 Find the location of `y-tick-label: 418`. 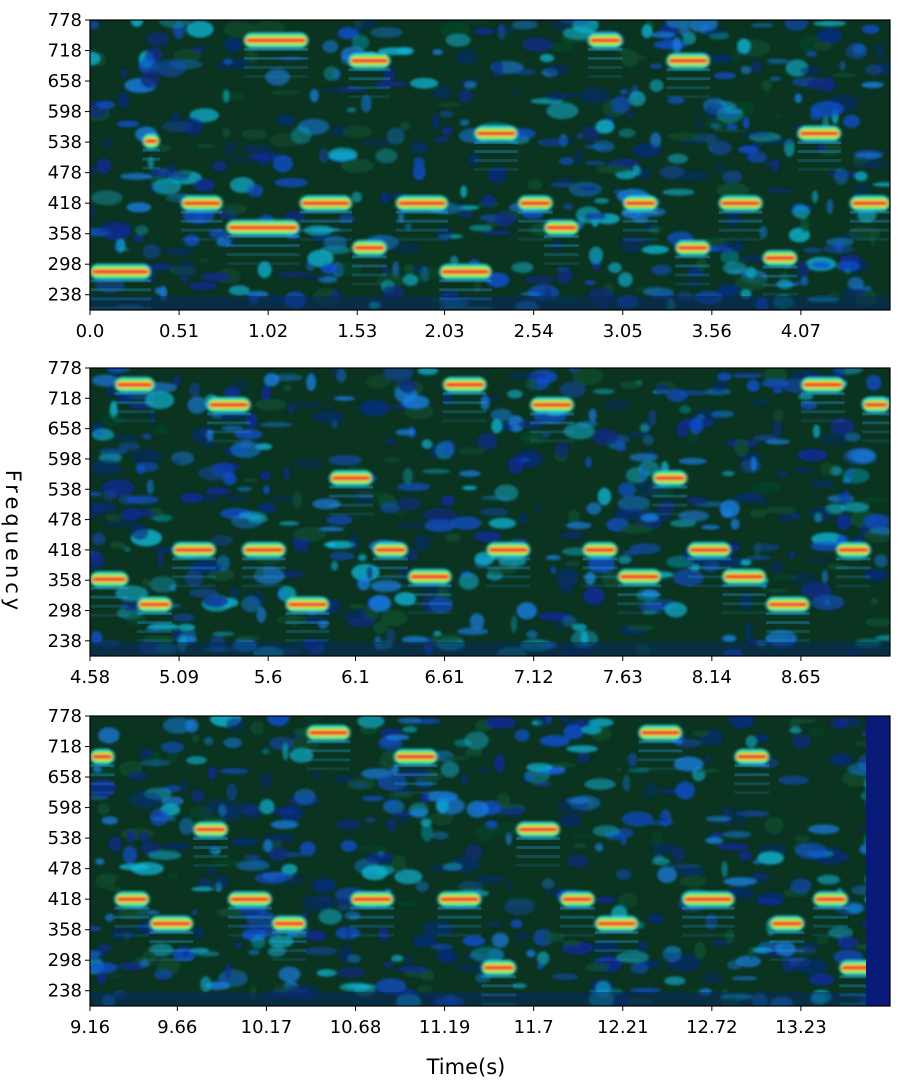

y-tick-label: 418 is located at coordinates (65, 550).